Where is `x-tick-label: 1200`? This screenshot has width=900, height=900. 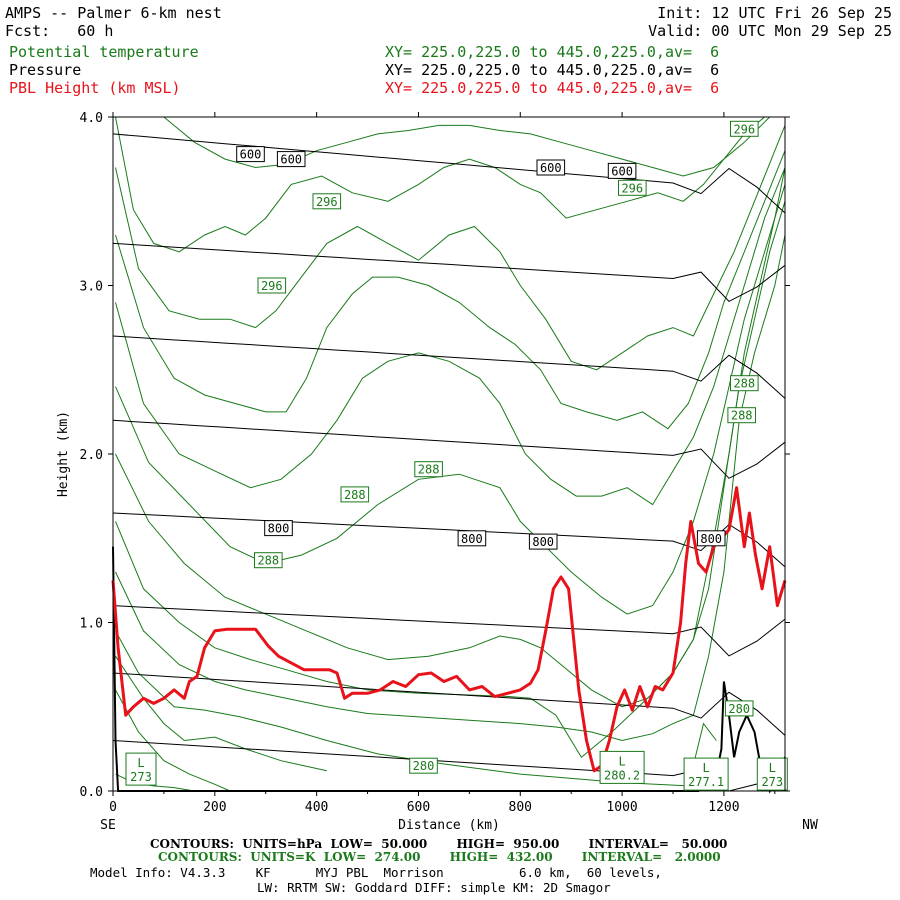
x-tick-label: 1200 is located at coordinates (723, 807).